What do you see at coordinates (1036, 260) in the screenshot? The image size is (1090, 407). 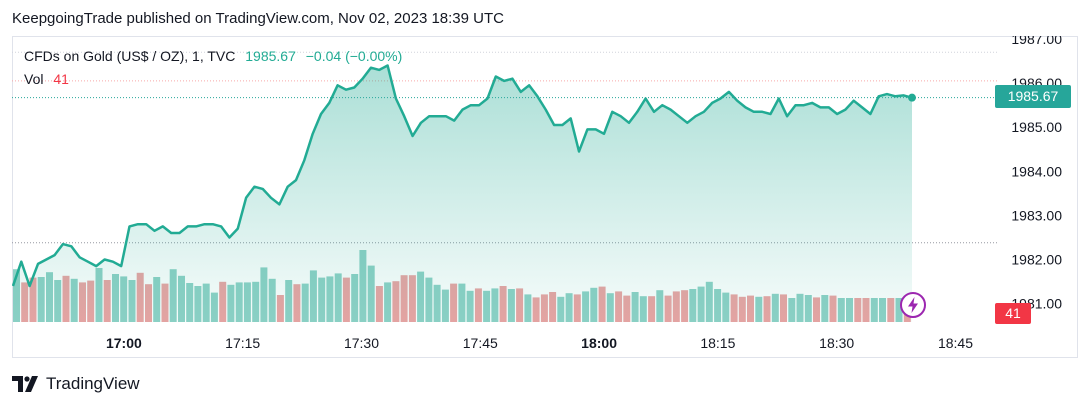 I see `y-tick-label: 1982.00` at bounding box center [1036, 260].